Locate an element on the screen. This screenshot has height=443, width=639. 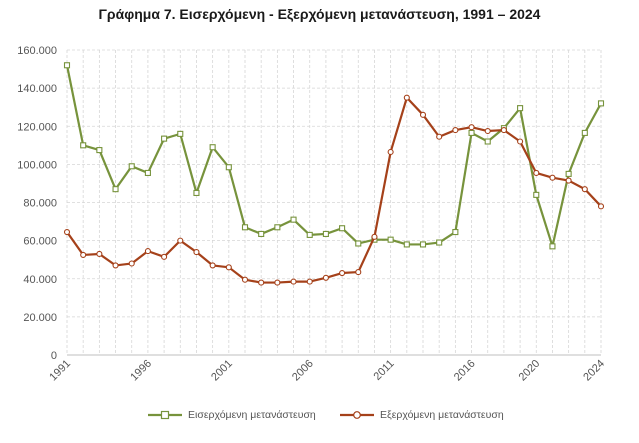
y-tick-label: 160.000 is located at coordinates (37, 51).